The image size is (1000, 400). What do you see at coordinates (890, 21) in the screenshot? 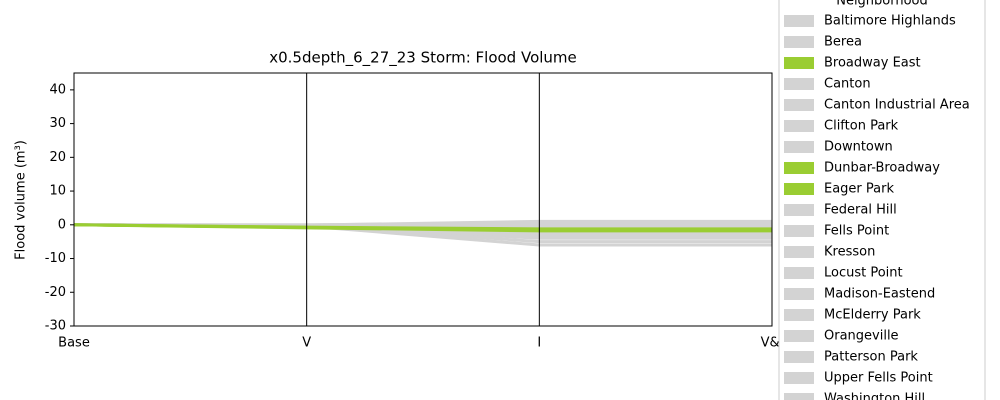
I see `legend-label: Baltimore Highlands` at bounding box center [890, 21].